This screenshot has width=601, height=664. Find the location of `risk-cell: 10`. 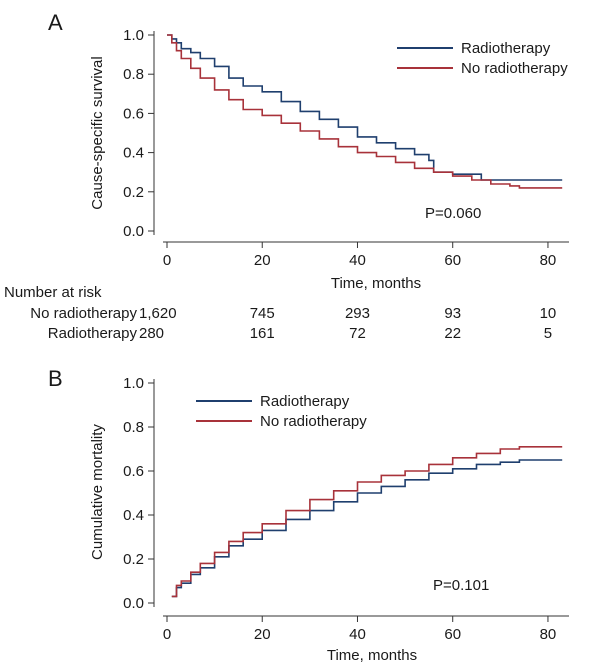

risk-cell: 10 is located at coordinates (548, 313).